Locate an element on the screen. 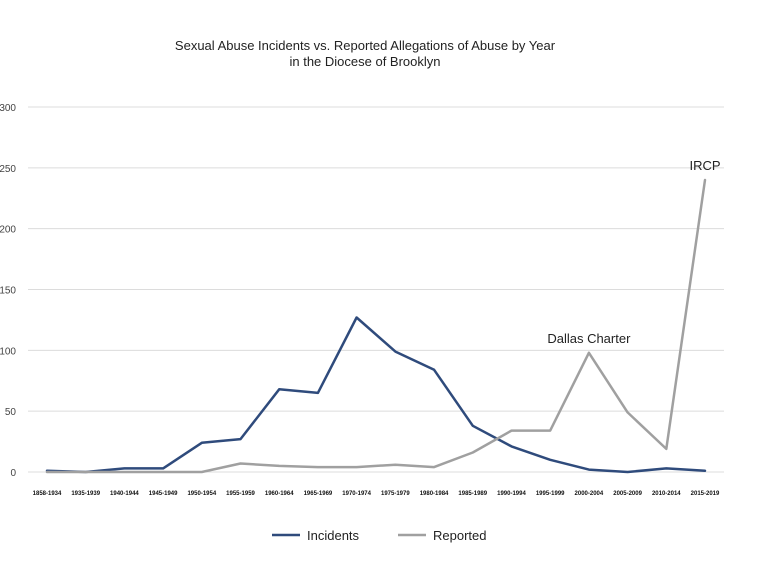 The width and height of the screenshot is (768, 574). y-tick-label: 200 is located at coordinates (8, 230).